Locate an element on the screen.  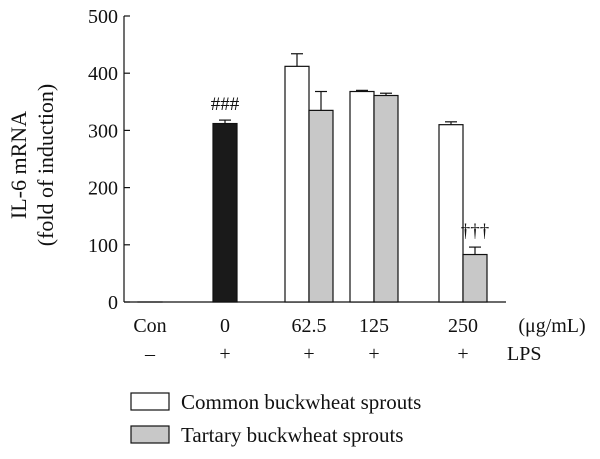
y-tick-label: 200 is located at coordinates (103, 189).